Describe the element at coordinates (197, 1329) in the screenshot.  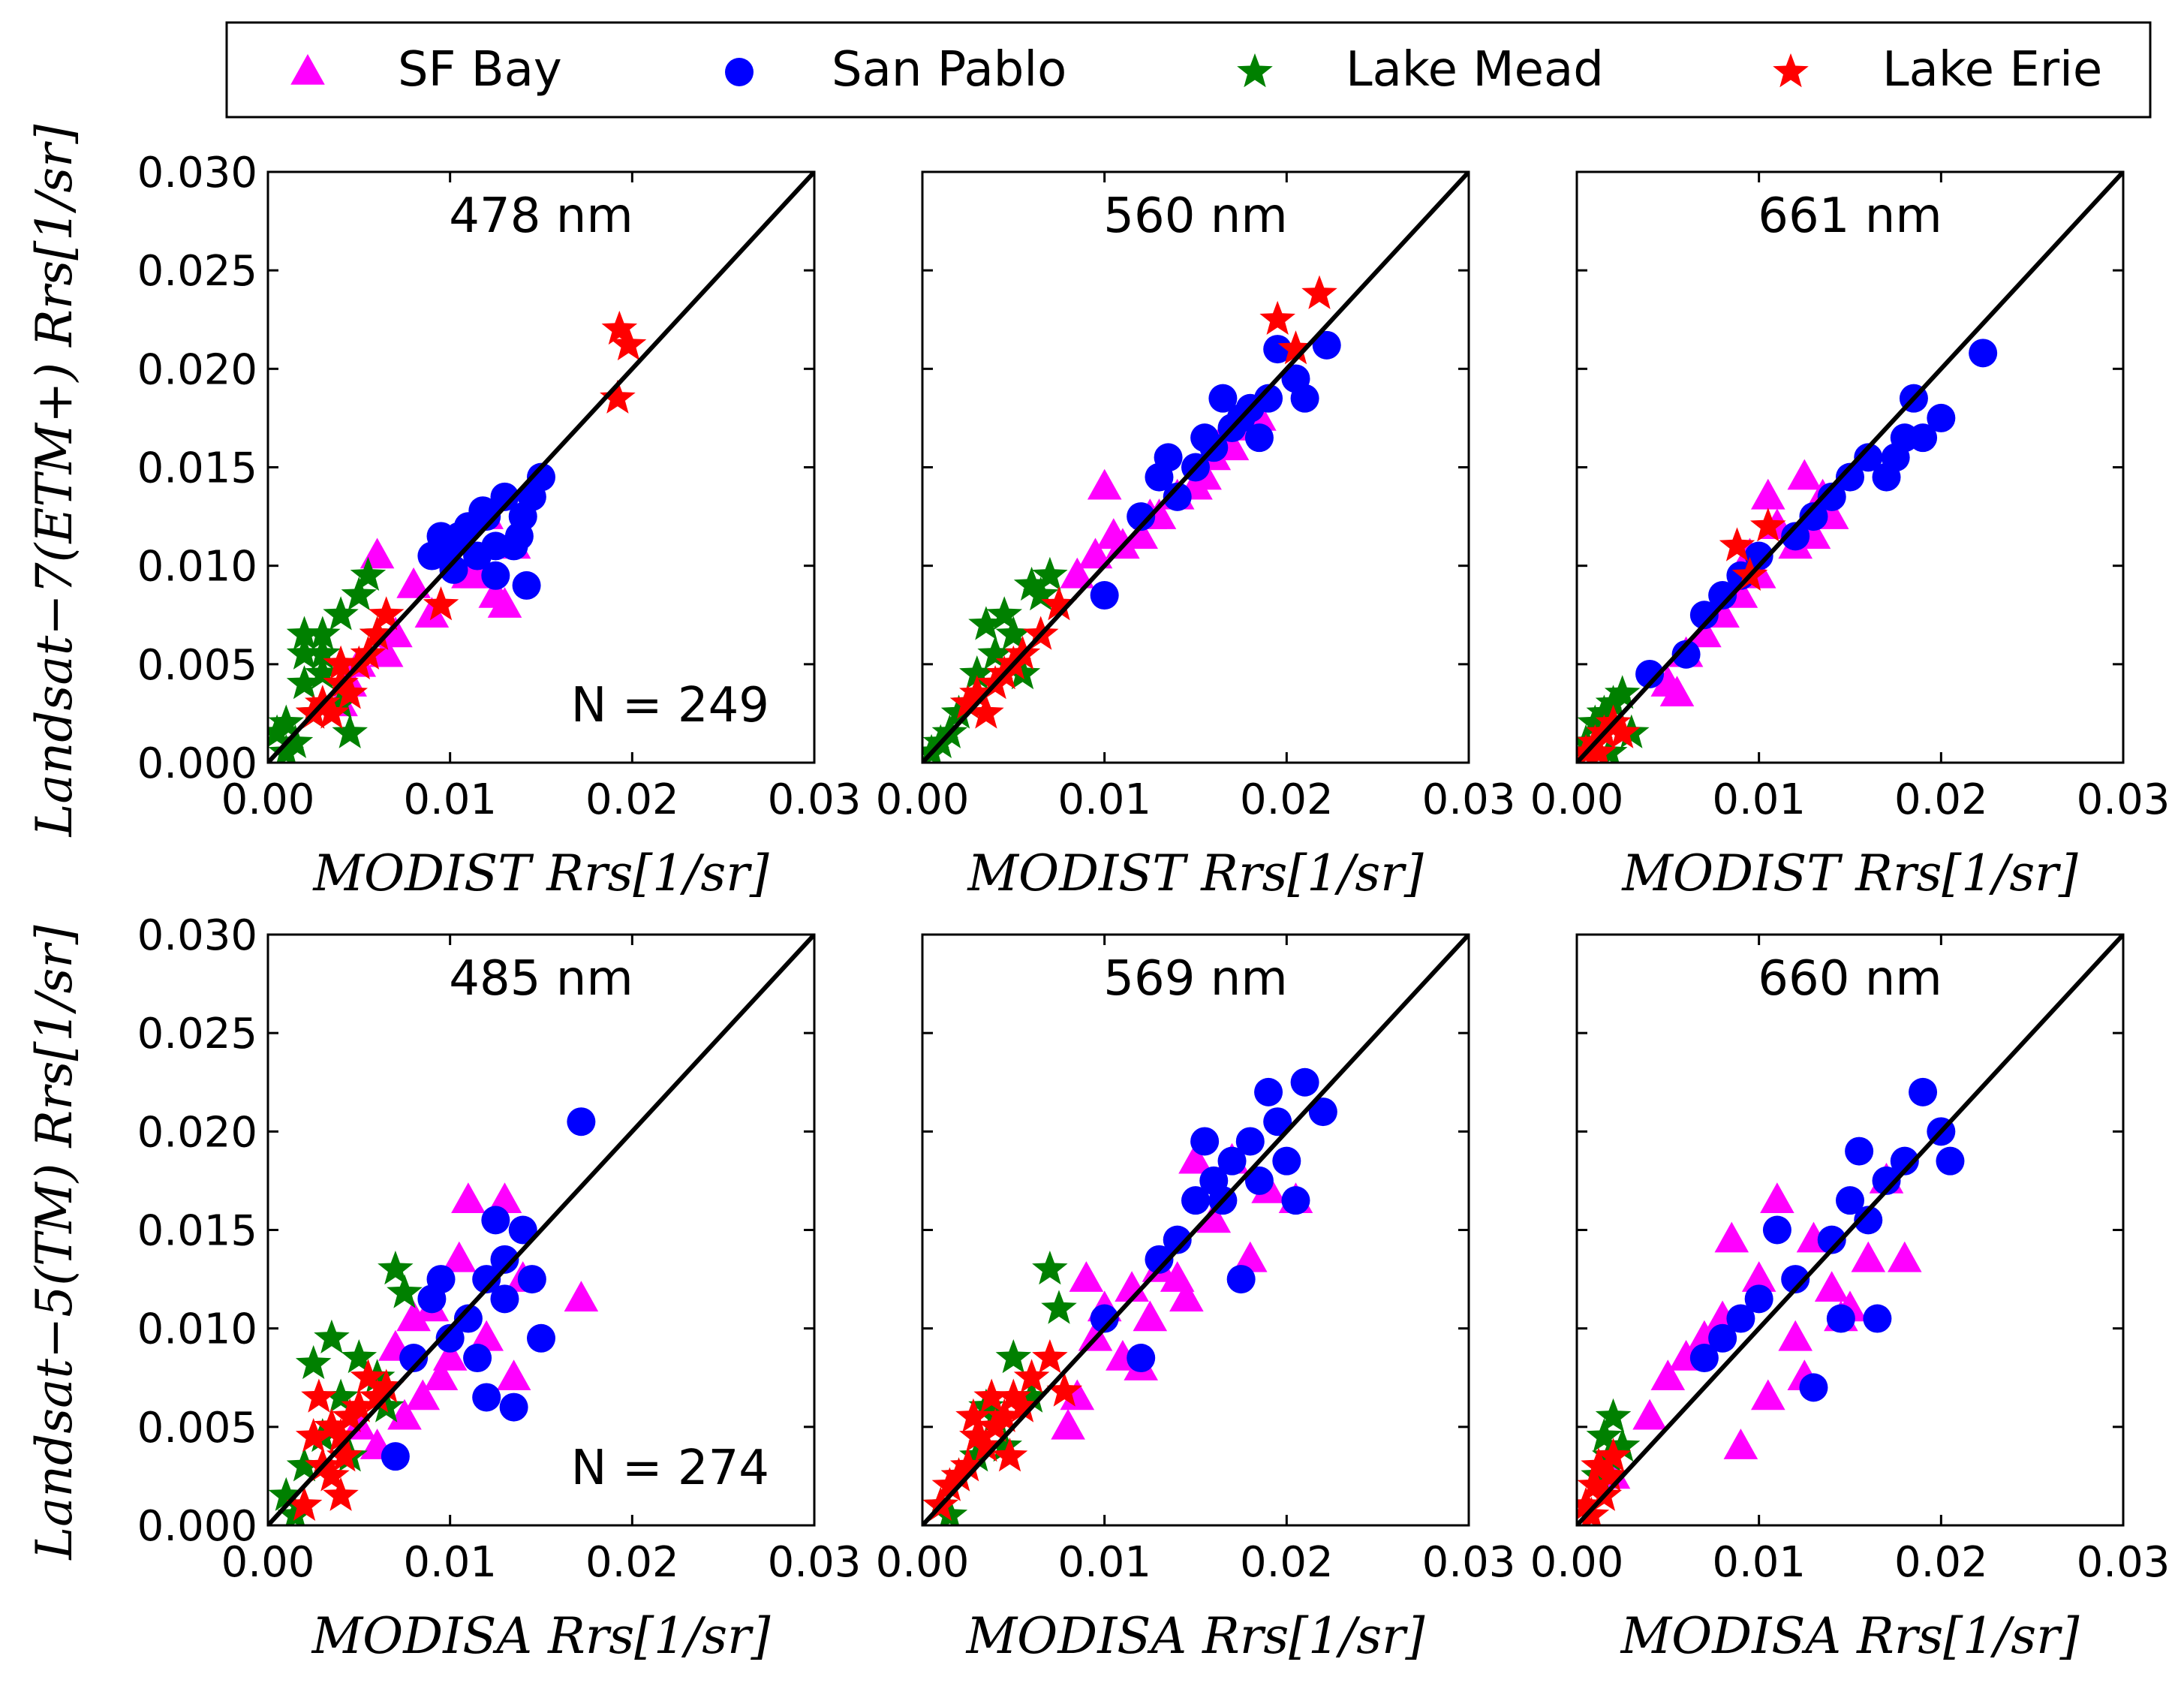
I see `y-tick-label: 0.010` at that location.